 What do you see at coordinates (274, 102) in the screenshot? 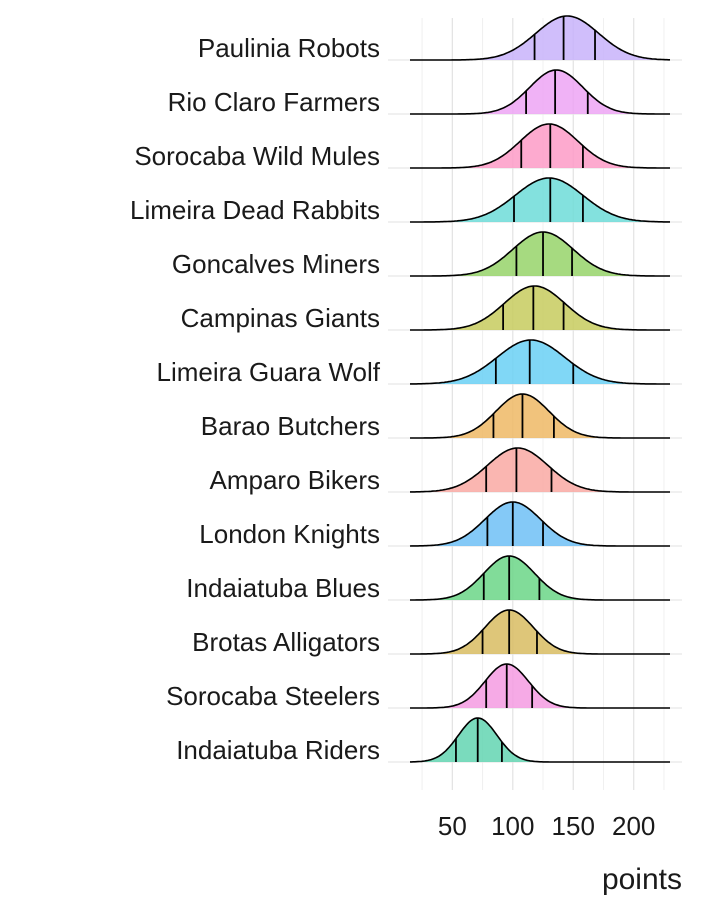
I see `team-label: Rio Claro Farmers` at bounding box center [274, 102].